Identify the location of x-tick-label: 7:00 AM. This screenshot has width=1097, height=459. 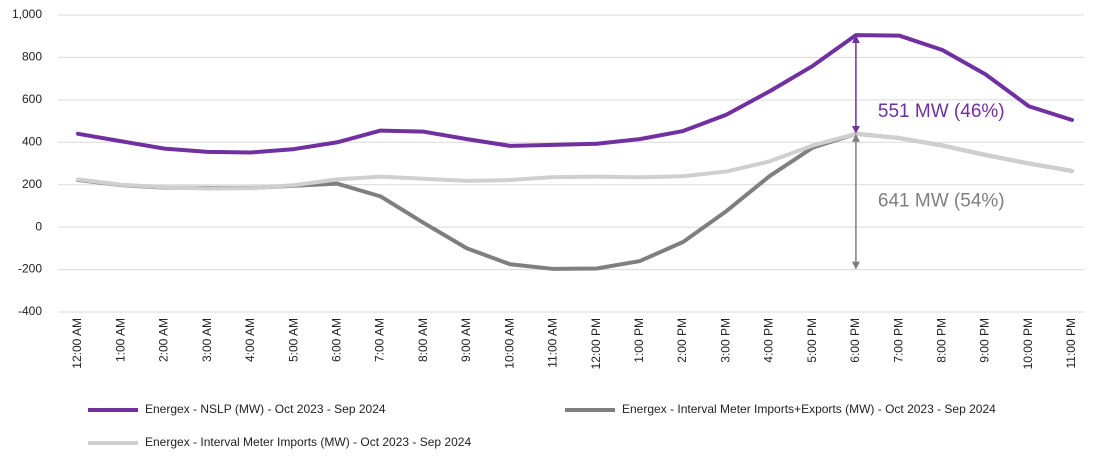
(380, 340).